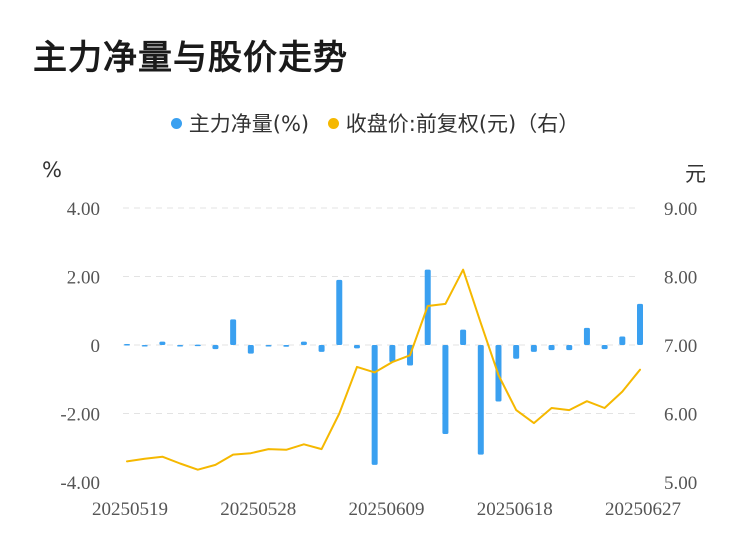 The height and width of the screenshot is (558, 750). What do you see at coordinates (680, 278) in the screenshot?
I see `right-axis-tick-label: 8.00` at bounding box center [680, 278].